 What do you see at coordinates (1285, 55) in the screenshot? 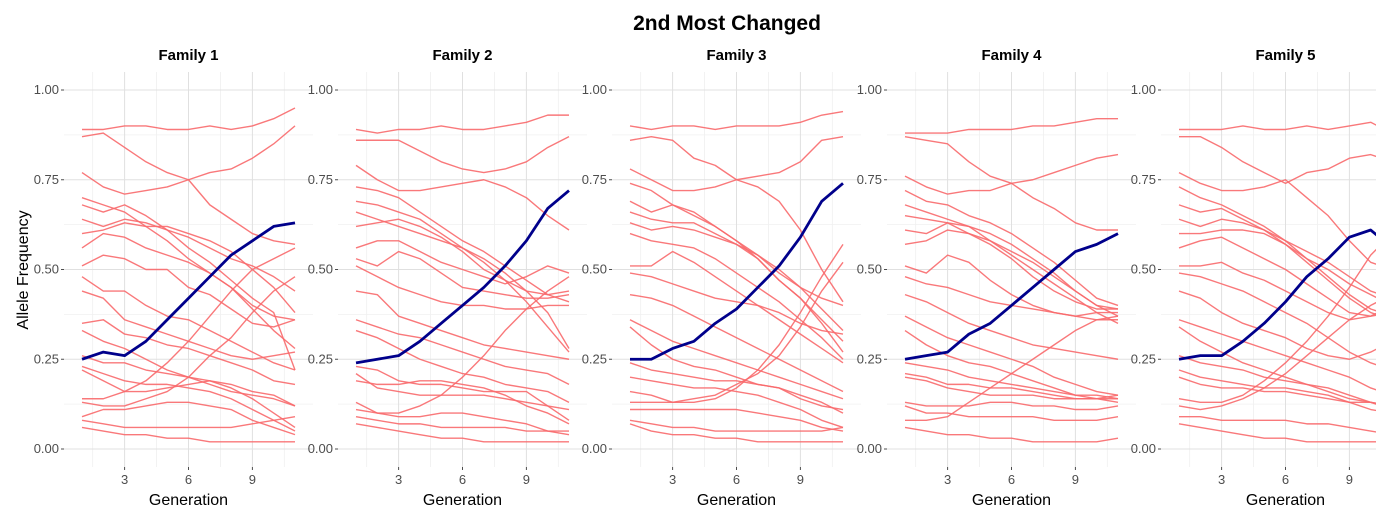
I see `facet-title: Family 5` at bounding box center [1285, 55].